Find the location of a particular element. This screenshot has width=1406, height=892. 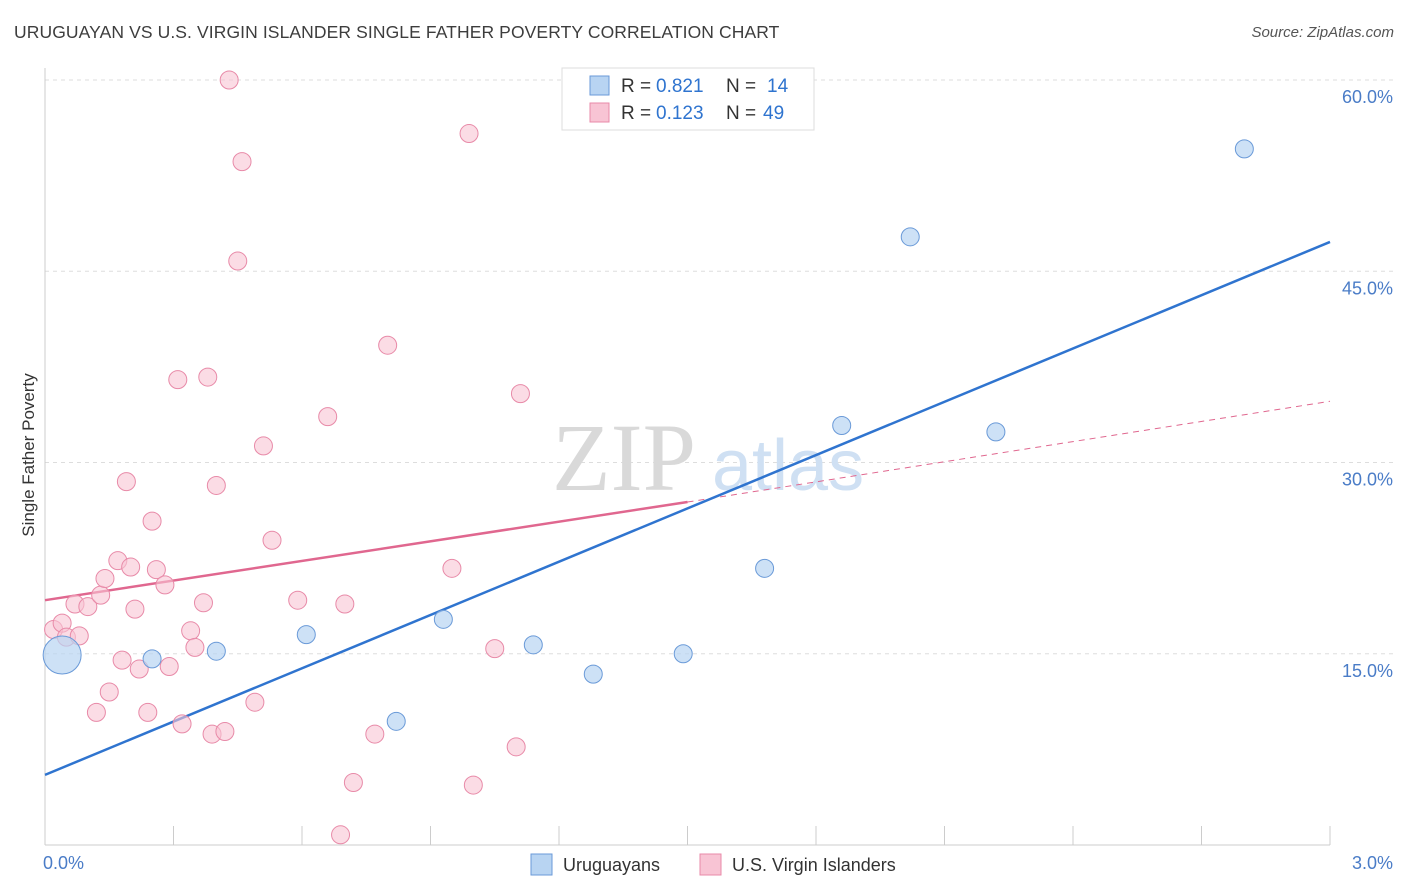

bottom-legend-label-uruguayans: Uruguayans is located at coordinates (611, 865).